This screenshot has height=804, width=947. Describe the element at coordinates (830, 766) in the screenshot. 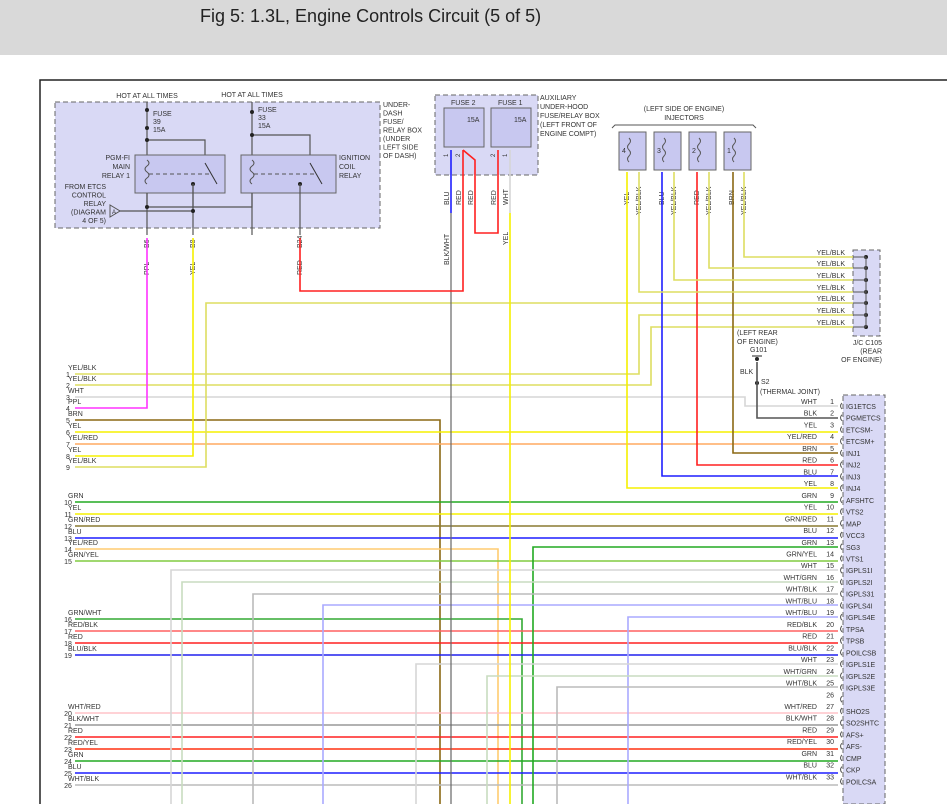

I see `ecm-pin-number: 32` at that location.